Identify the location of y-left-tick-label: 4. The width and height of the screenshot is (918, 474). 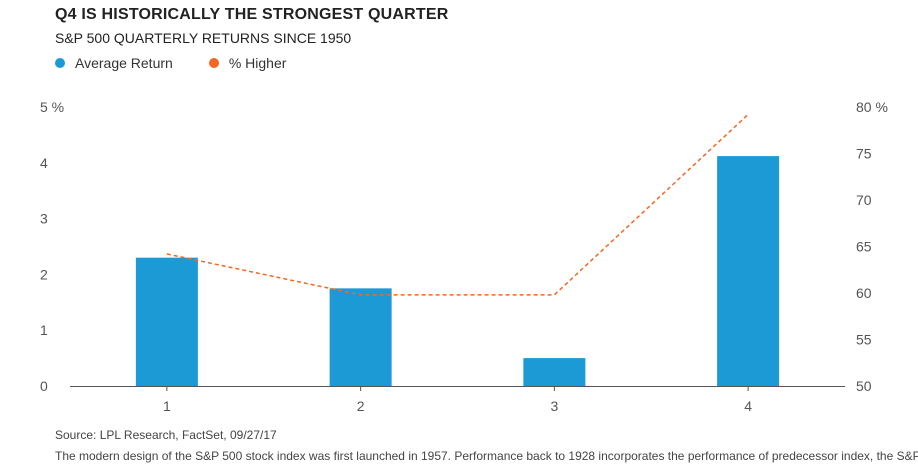
(44, 163).